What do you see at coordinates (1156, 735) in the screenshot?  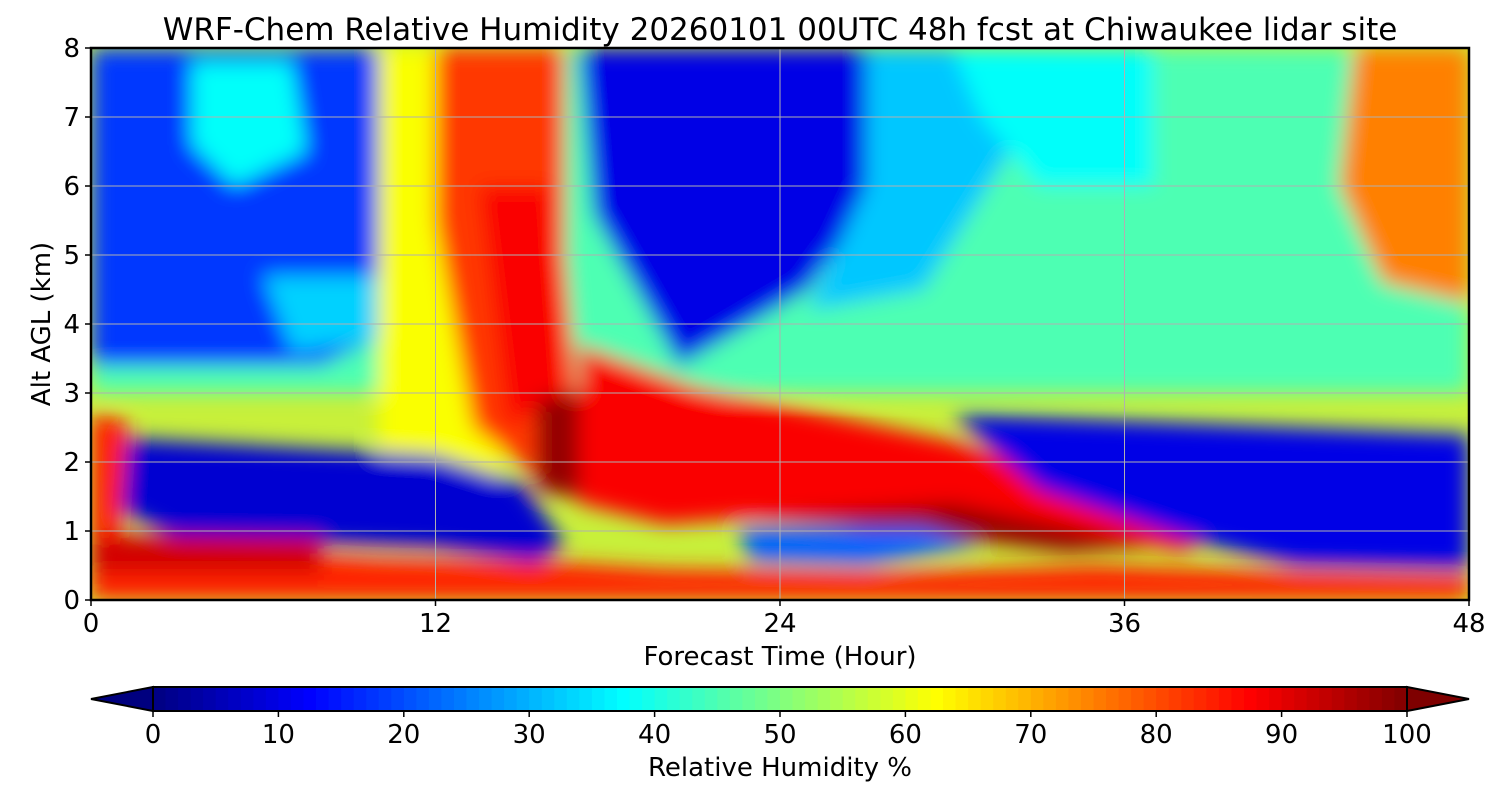 I see `colorbar-tick-label: 80` at bounding box center [1156, 735].